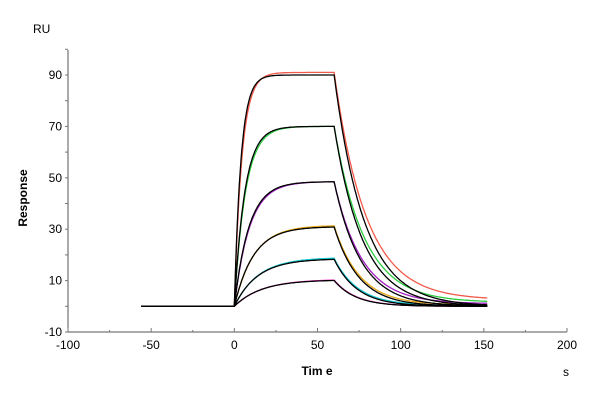 The image size is (600, 400). I want to click on y-unit-label: RU, so click(41, 29).